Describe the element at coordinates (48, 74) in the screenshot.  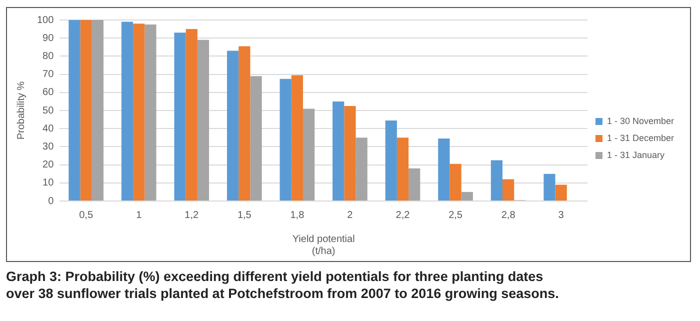
I see `y-tick-label: 70` at that location.